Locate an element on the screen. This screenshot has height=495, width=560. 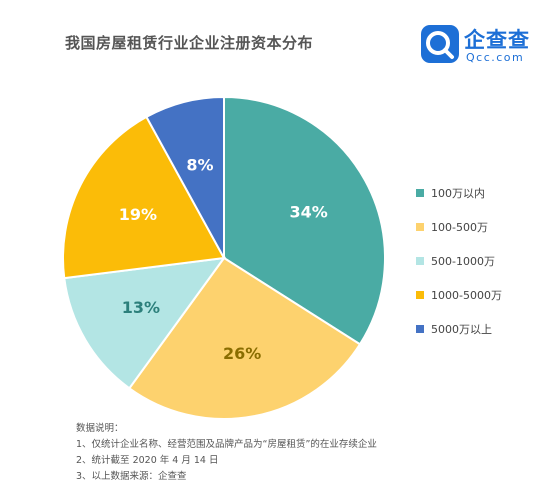
legend-item-2: 100-500万 is located at coordinates (459, 227).